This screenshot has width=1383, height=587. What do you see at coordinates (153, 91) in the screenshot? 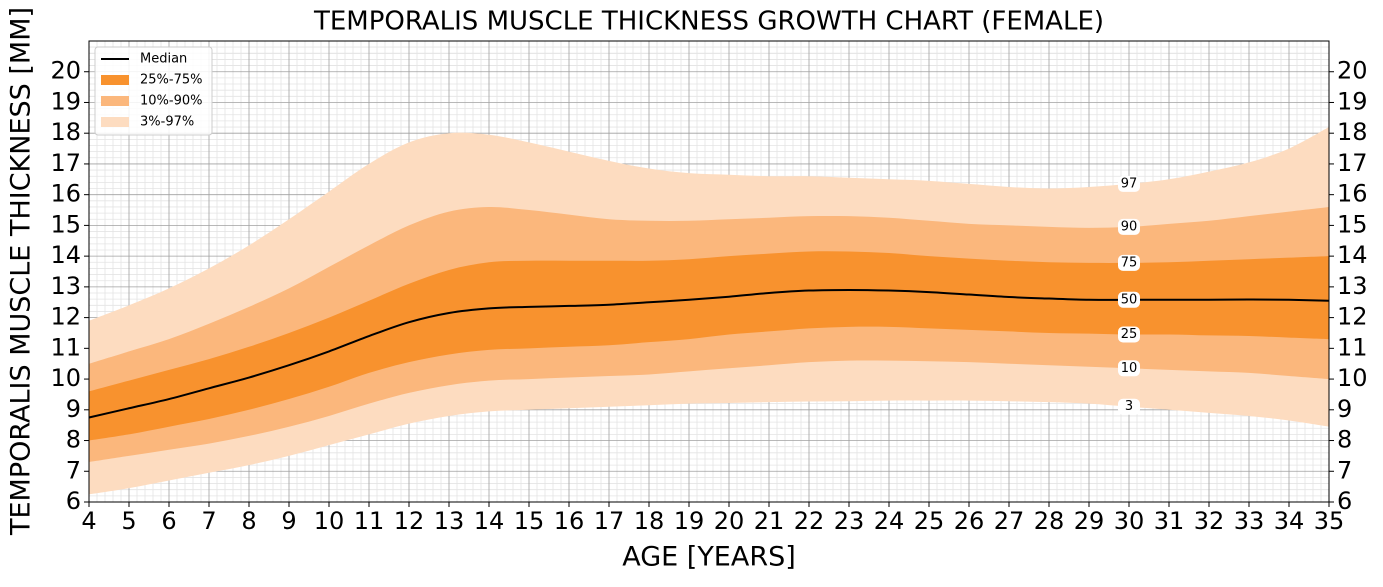
I see `legend-box` at bounding box center [153, 91].